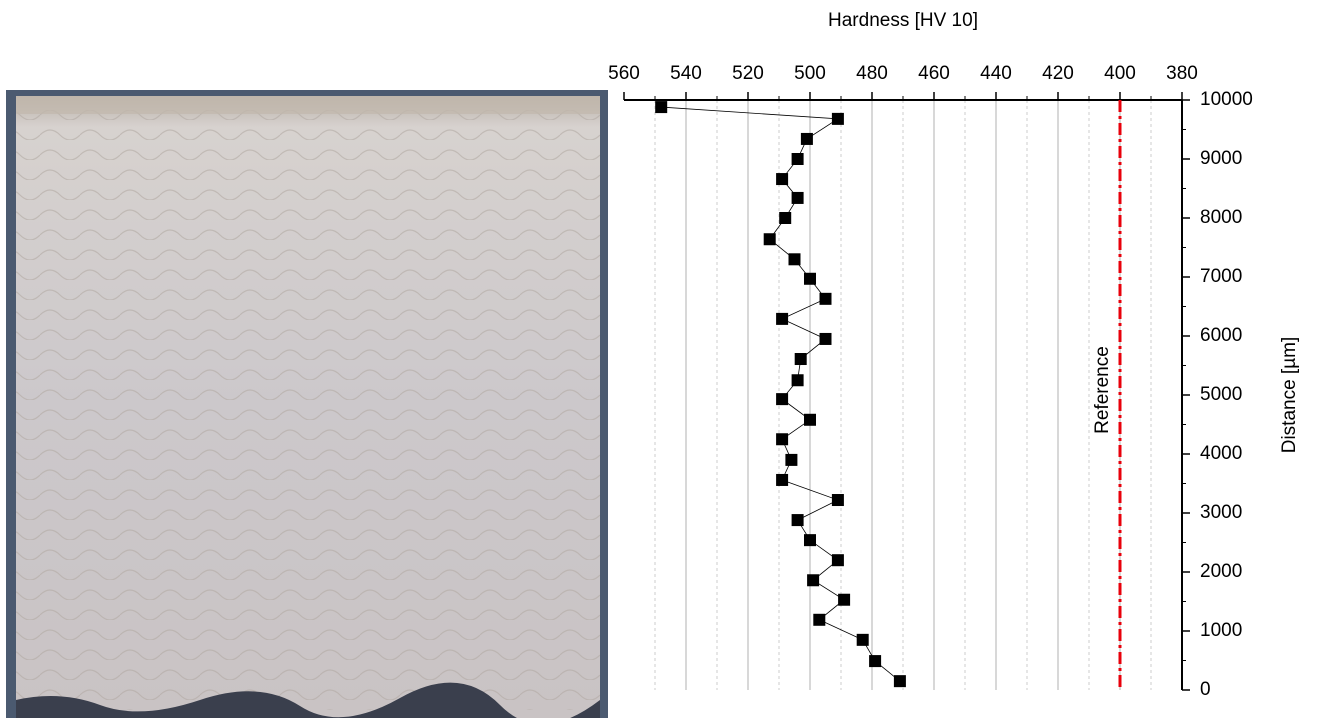  I want to click on x-tick-label: 560, so click(624, 73).